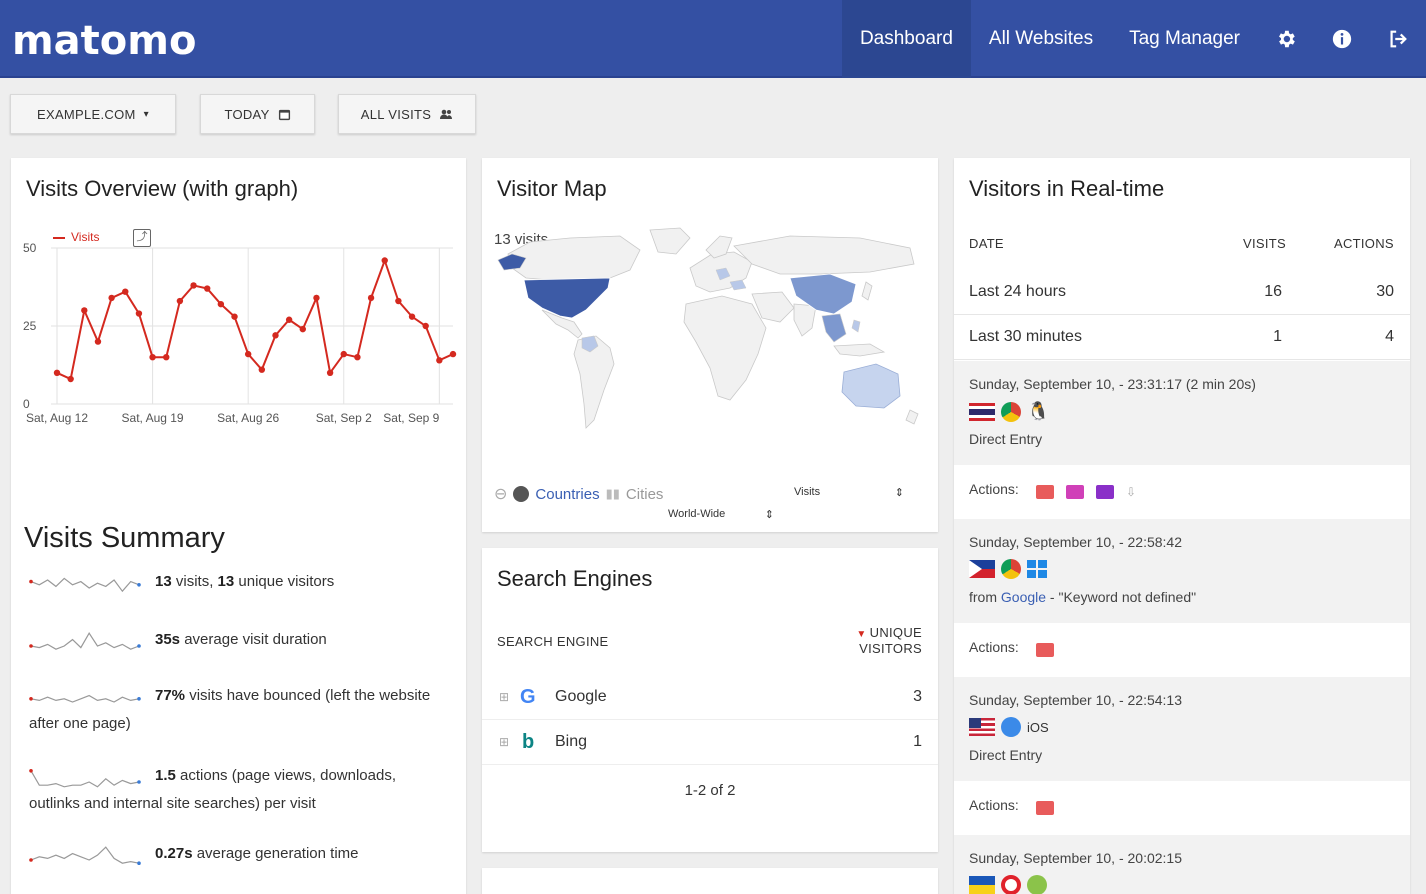  I want to click on cities-tab: Cities, so click(644, 494).